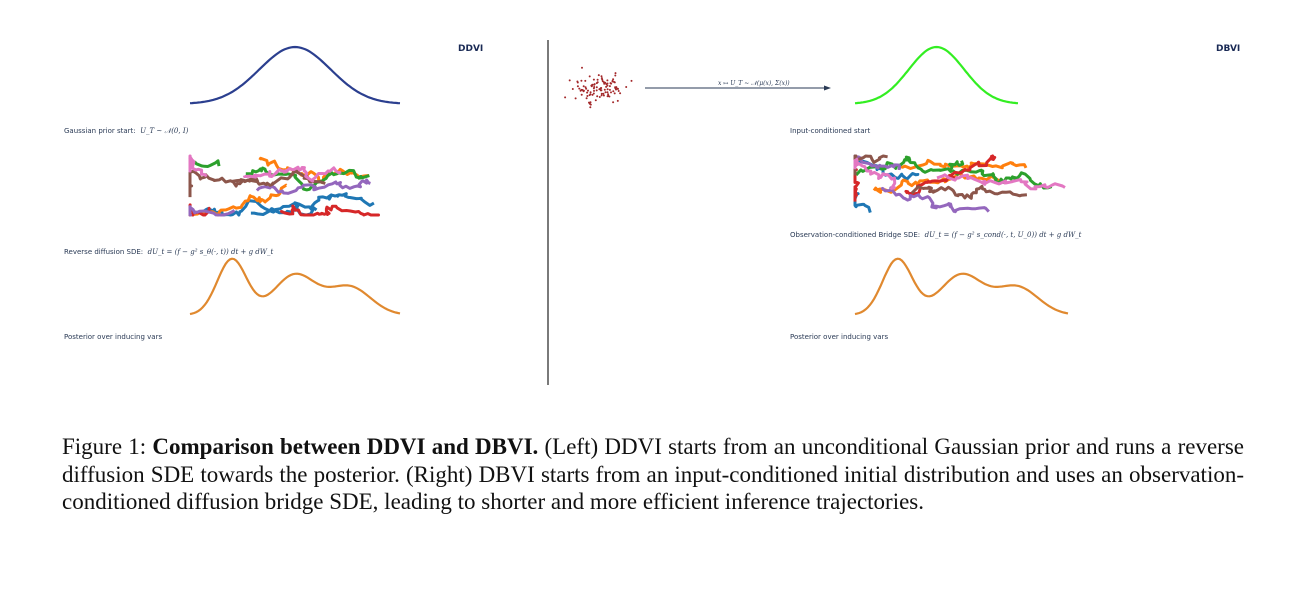 The image size is (1307, 595). Describe the element at coordinates (839, 337) in the screenshot. I see `posterior-label-right: Posterior over inducing vars` at that location.